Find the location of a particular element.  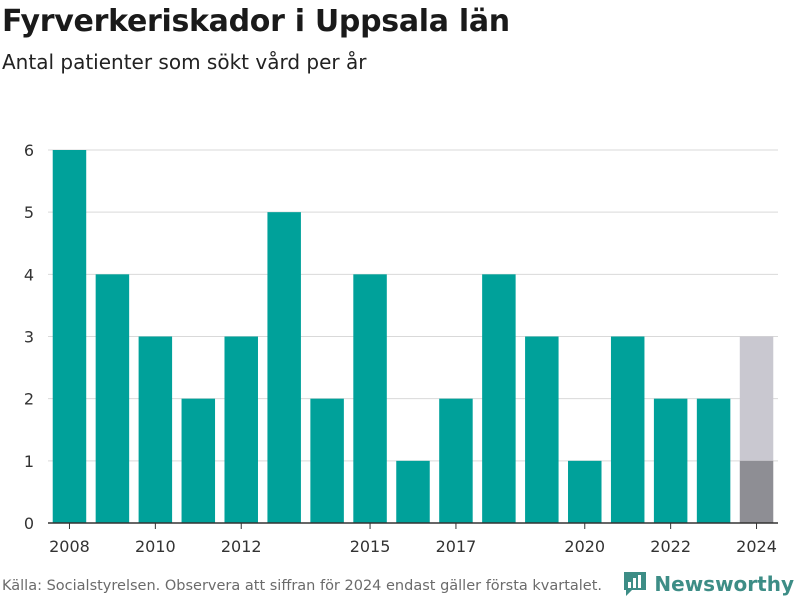

bar-2012 is located at coordinates (241, 429).